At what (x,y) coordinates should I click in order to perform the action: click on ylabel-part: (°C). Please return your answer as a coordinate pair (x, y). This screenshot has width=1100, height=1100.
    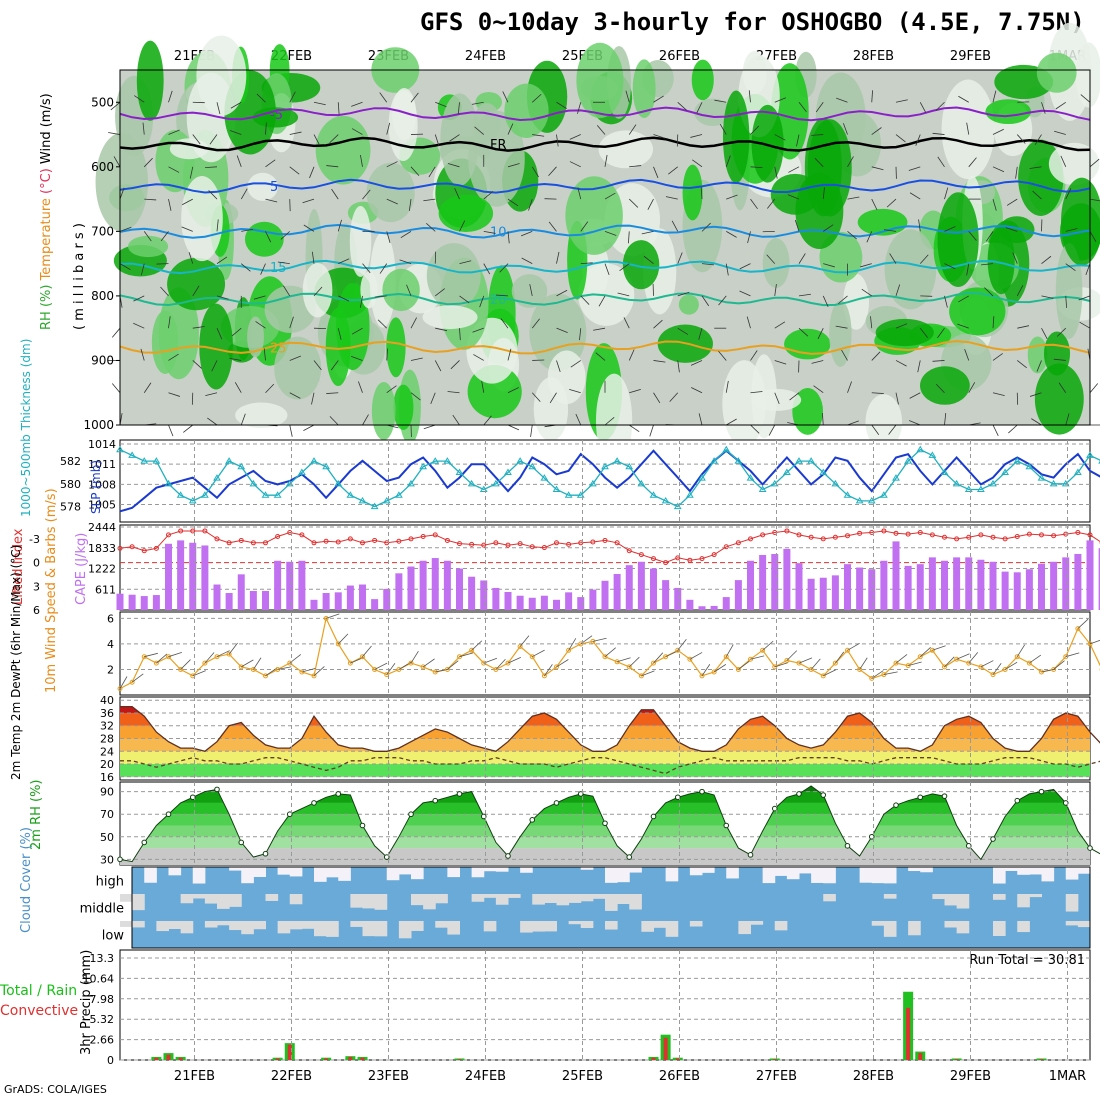
    Looking at the image, I should click on (46, 179).